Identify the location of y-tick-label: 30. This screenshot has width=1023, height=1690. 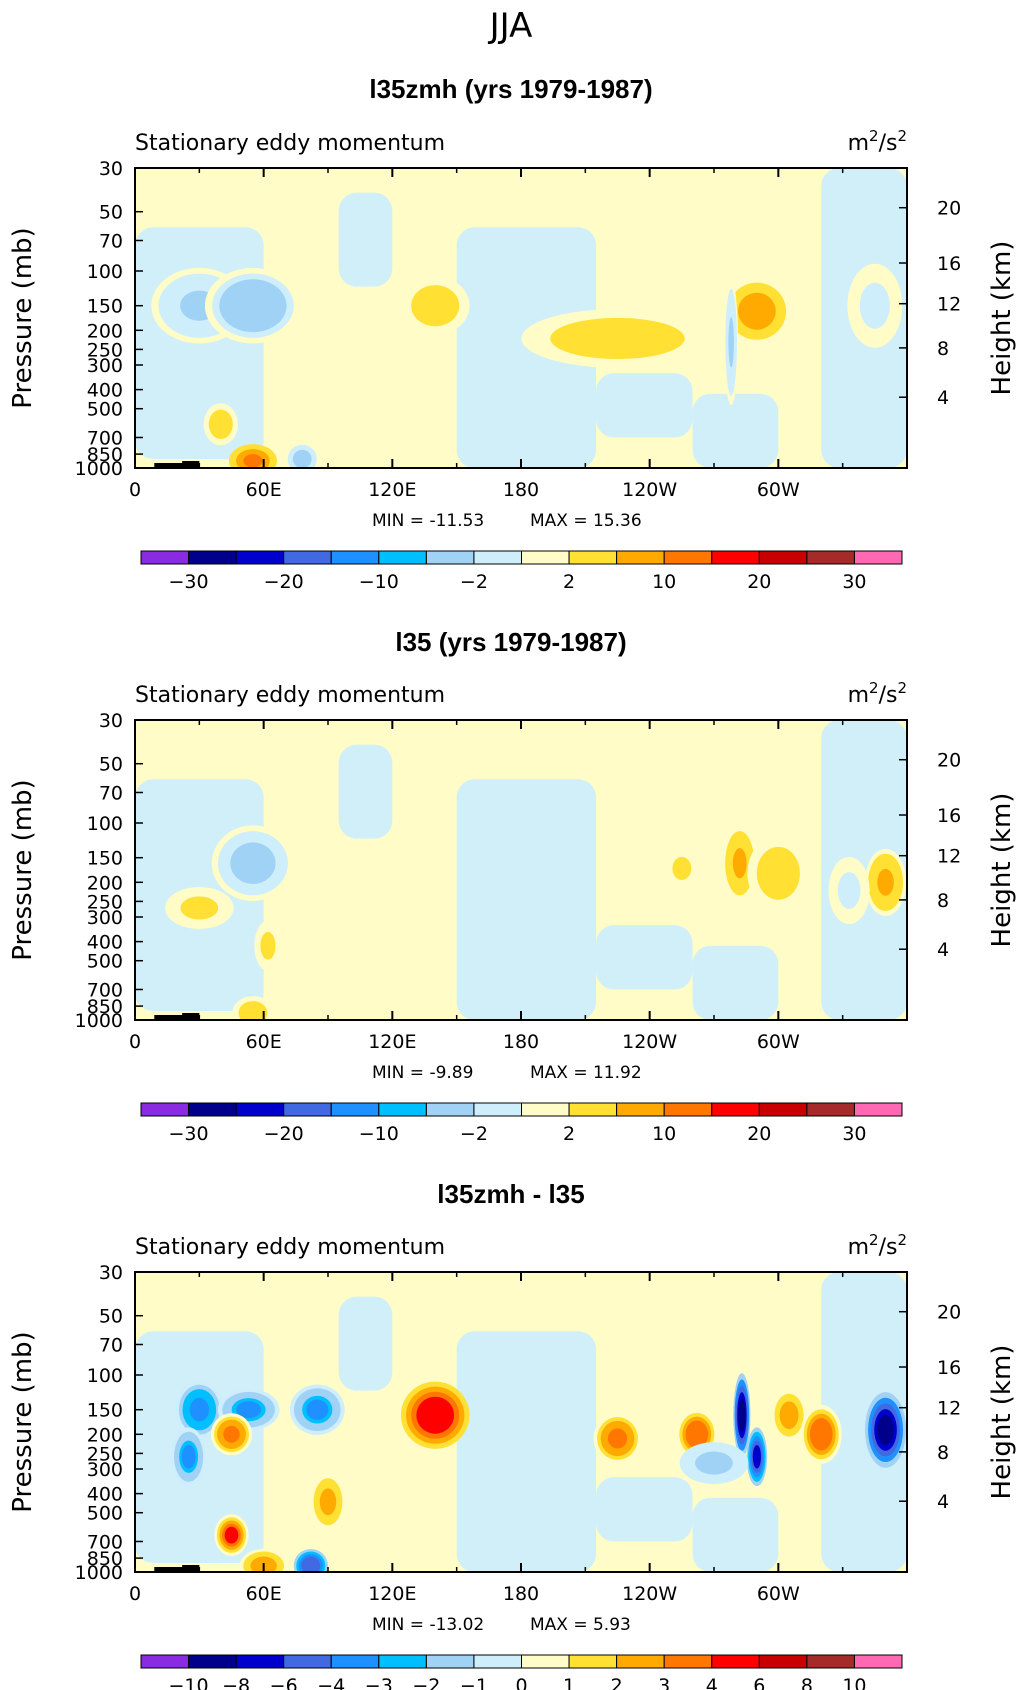
(111, 169).